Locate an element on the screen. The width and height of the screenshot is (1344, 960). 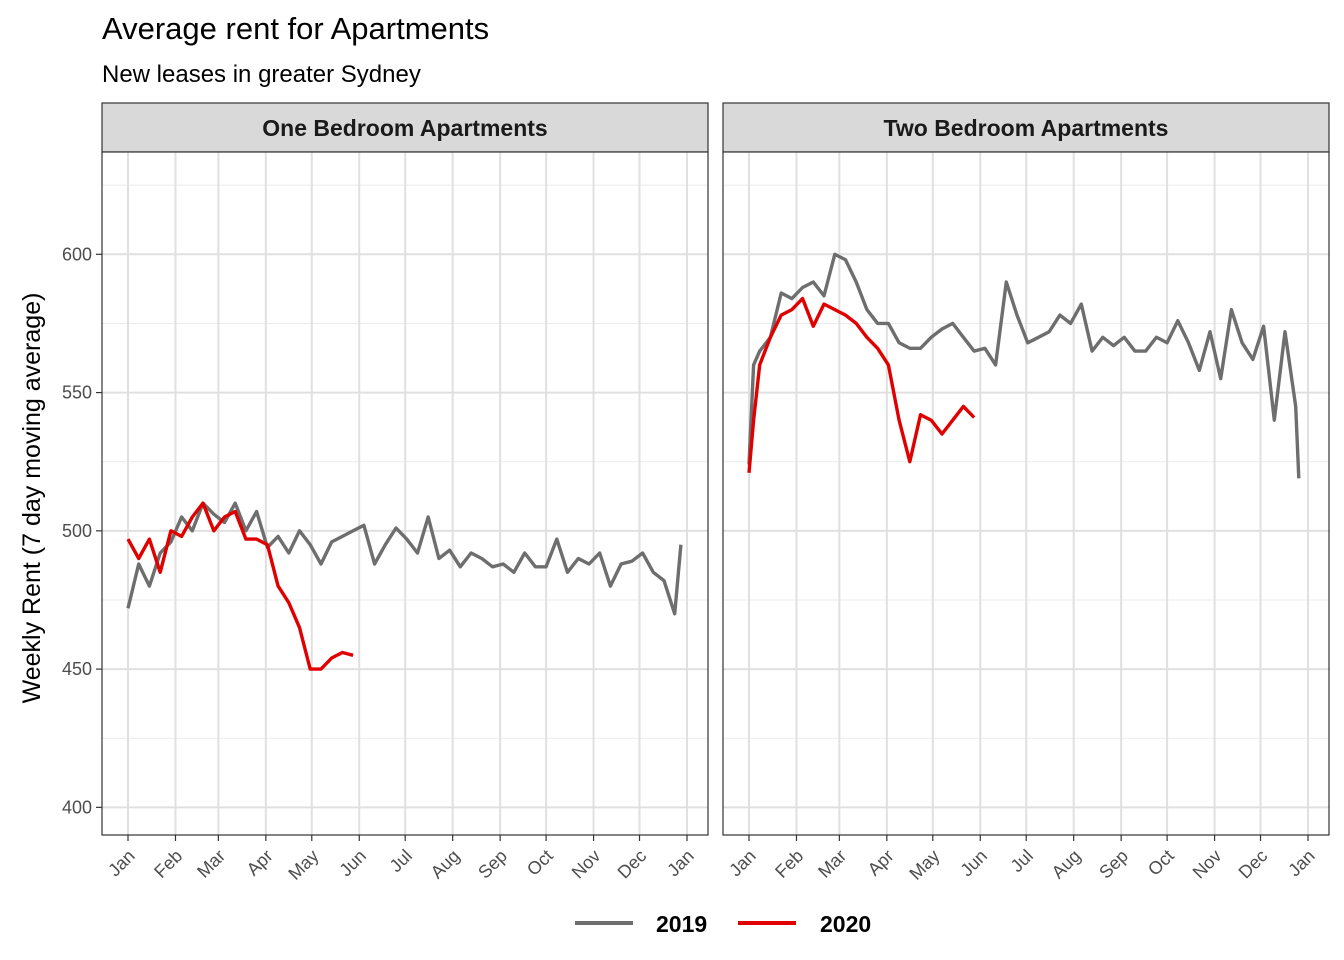
chart-title: Average rent for Apartments is located at coordinates (295, 28).